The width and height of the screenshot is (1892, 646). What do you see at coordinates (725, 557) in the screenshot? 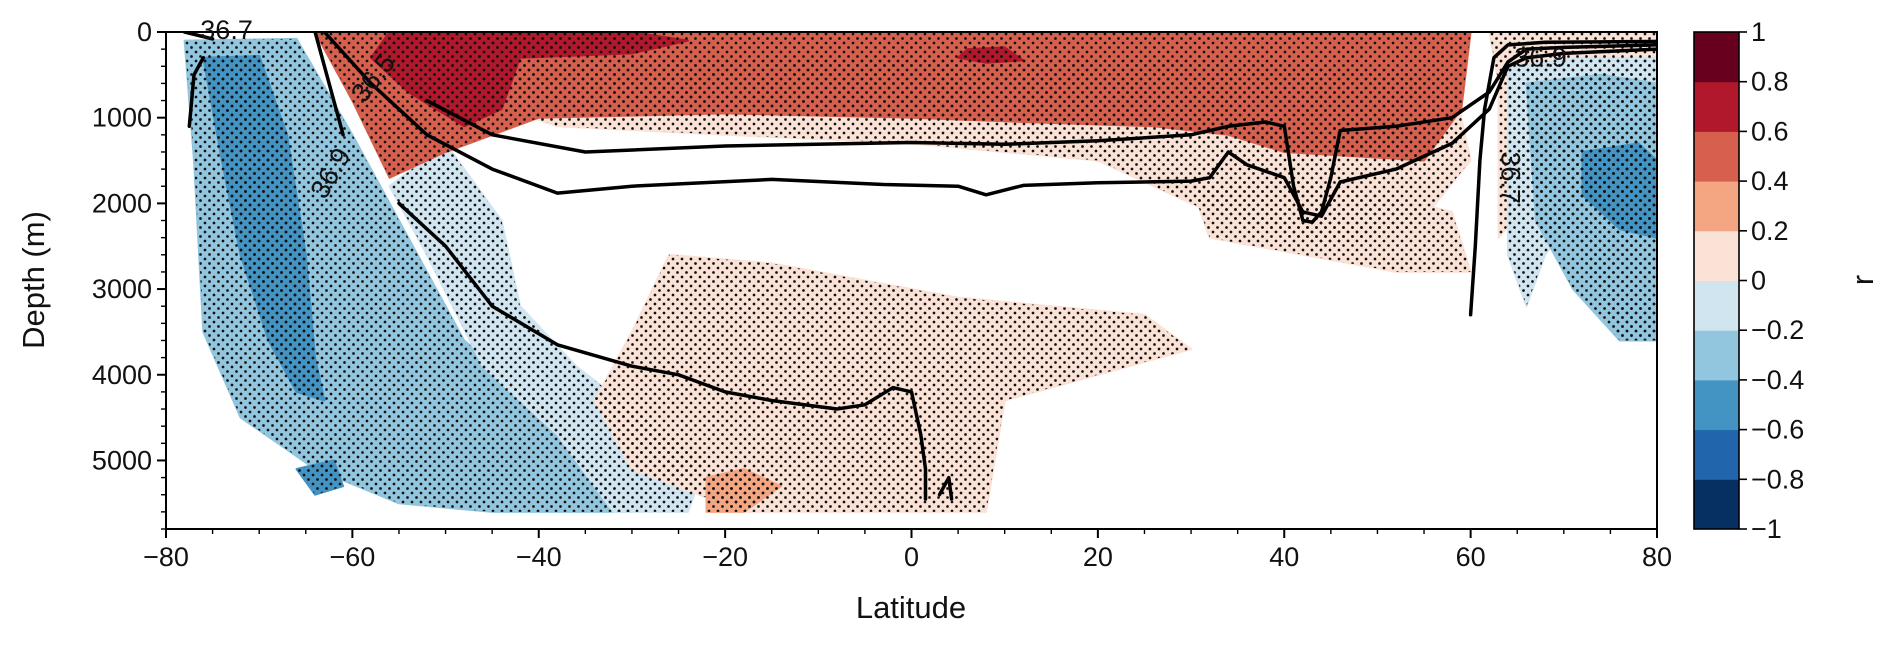
I see `x-tick-label: −20` at bounding box center [725, 557].